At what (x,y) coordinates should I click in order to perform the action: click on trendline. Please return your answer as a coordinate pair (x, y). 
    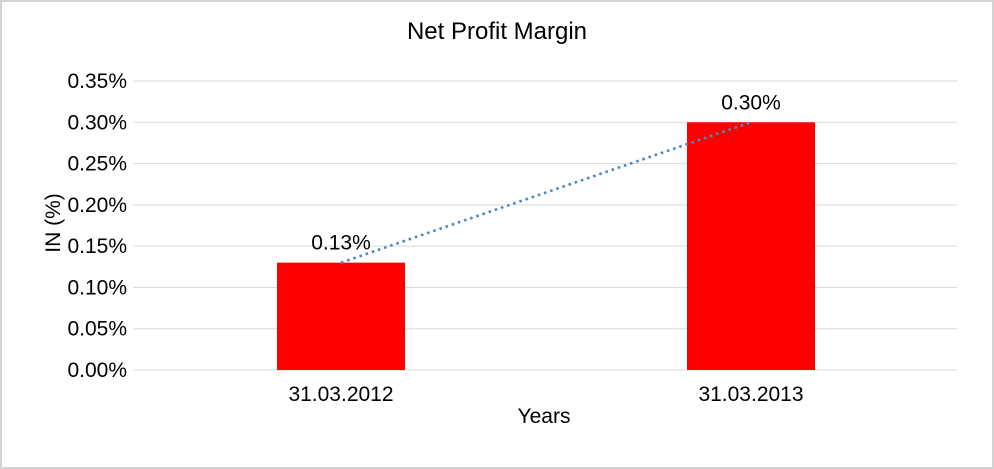
    Looking at the image, I should click on (546, 192).